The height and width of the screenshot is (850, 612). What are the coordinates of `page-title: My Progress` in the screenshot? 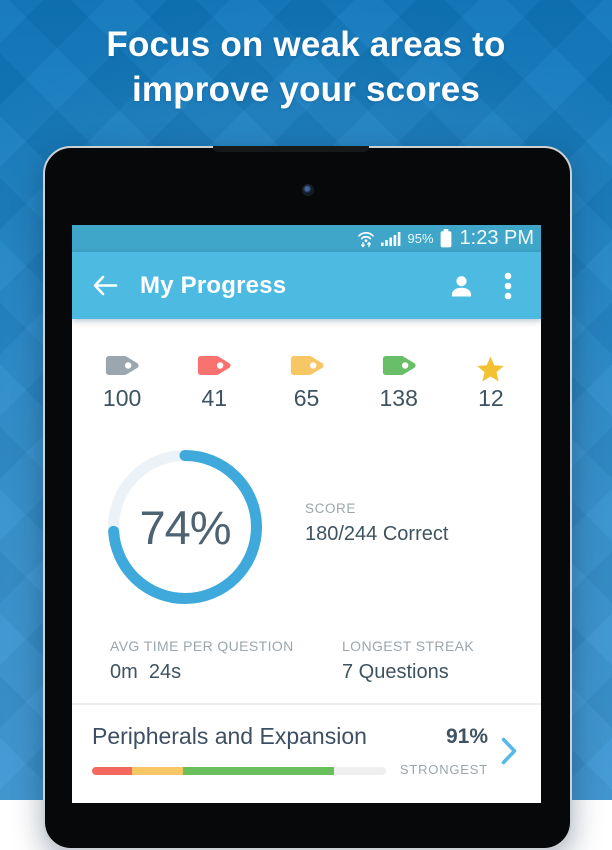 It's located at (213, 285).